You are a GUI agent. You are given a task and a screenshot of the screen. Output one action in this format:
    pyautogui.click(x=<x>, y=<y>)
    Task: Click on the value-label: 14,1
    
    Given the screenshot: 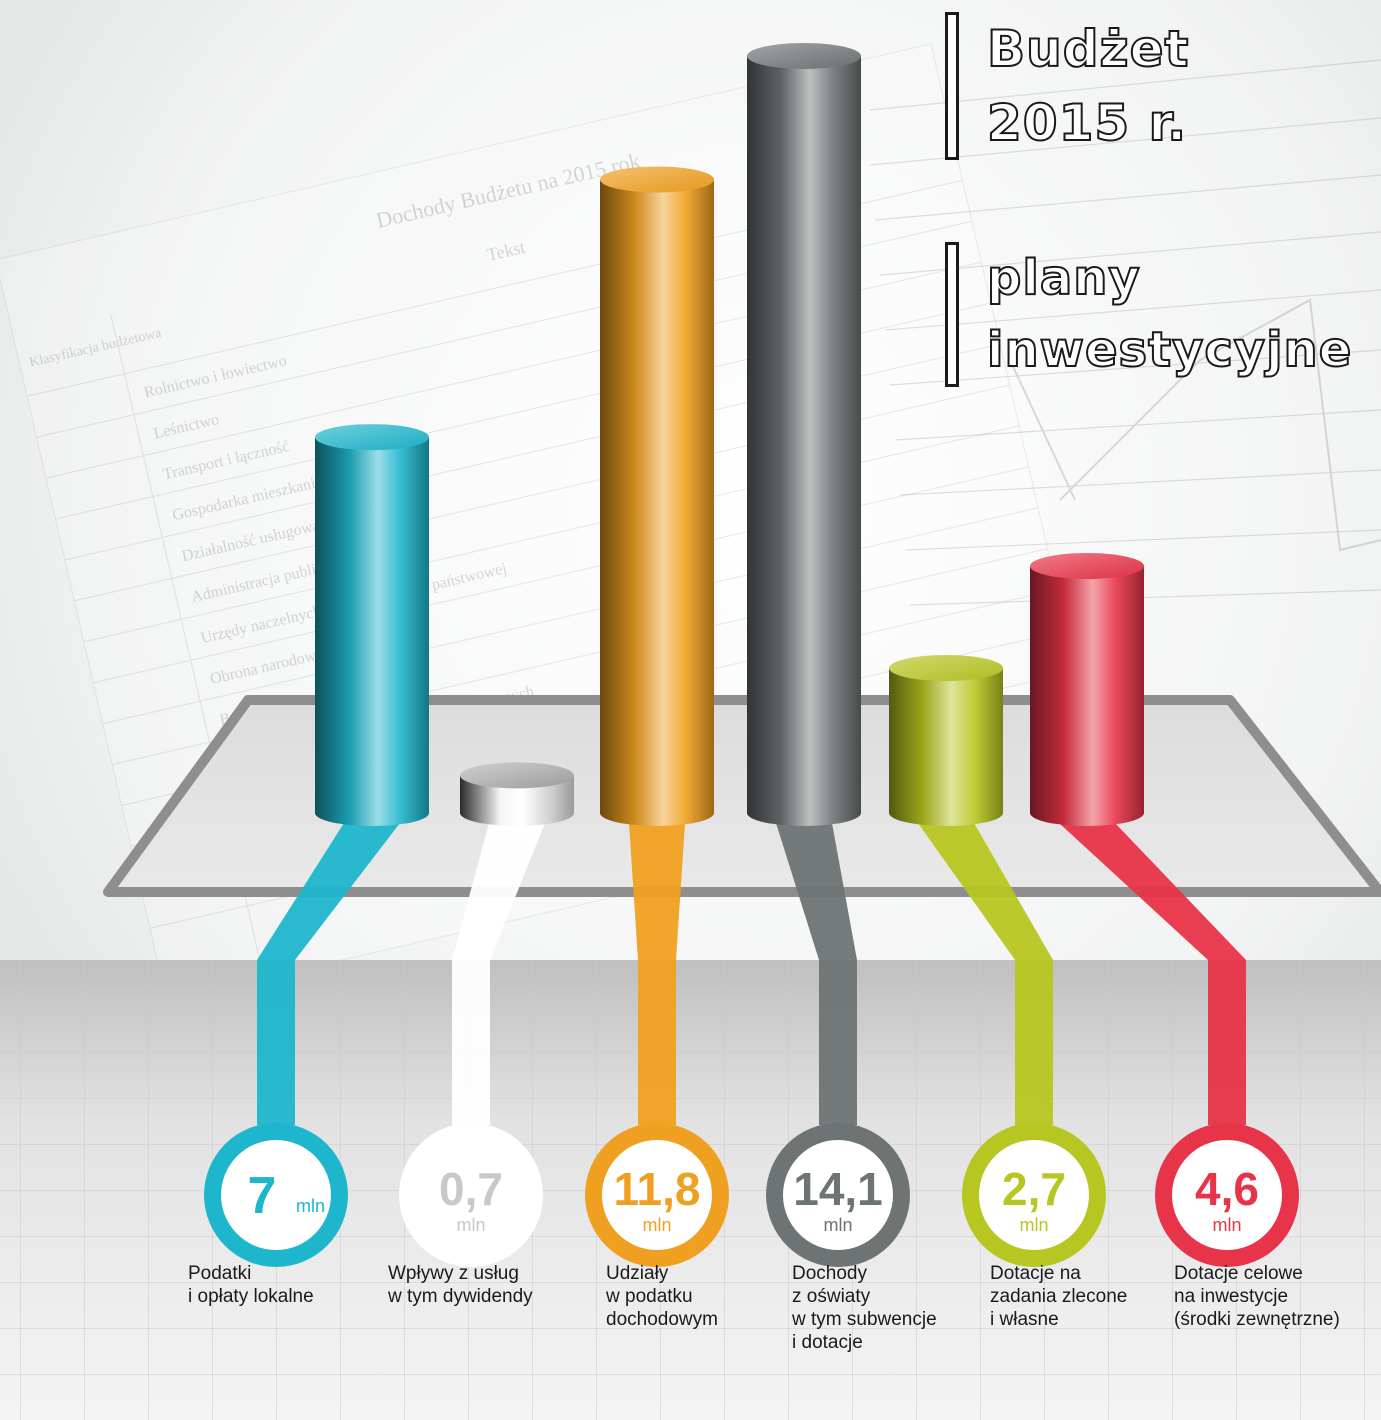 What is the action you would take?
    pyautogui.click(x=838, y=1189)
    